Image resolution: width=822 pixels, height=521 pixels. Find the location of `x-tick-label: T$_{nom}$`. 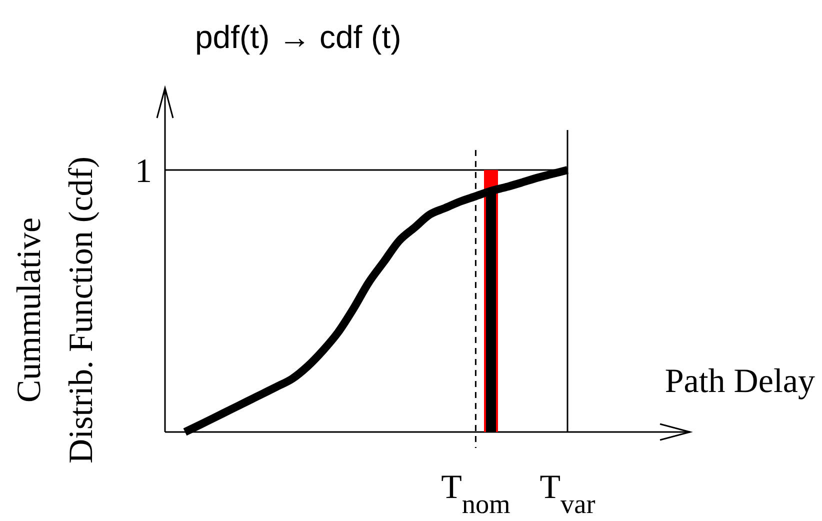

x-tick-label: T$_{nom}$ is located at coordinates (475, 494).